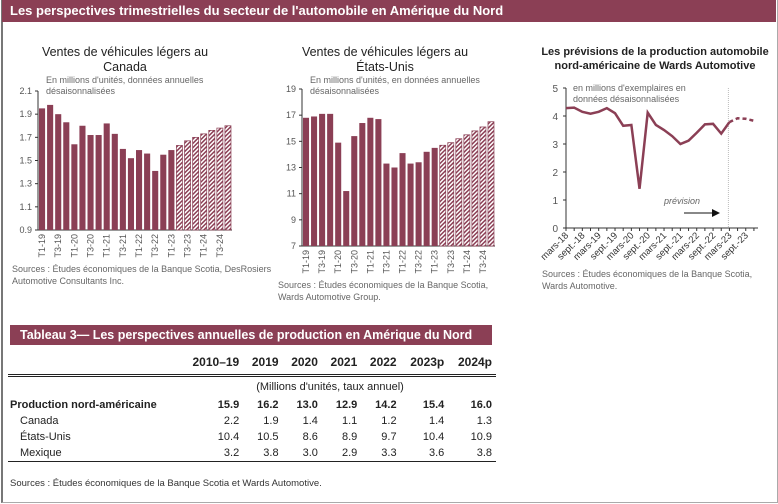 Image resolution: width=778 pixels, height=504 pixels. What do you see at coordinates (555, 201) in the screenshot?
I see `y-tick-label: 1` at bounding box center [555, 201].